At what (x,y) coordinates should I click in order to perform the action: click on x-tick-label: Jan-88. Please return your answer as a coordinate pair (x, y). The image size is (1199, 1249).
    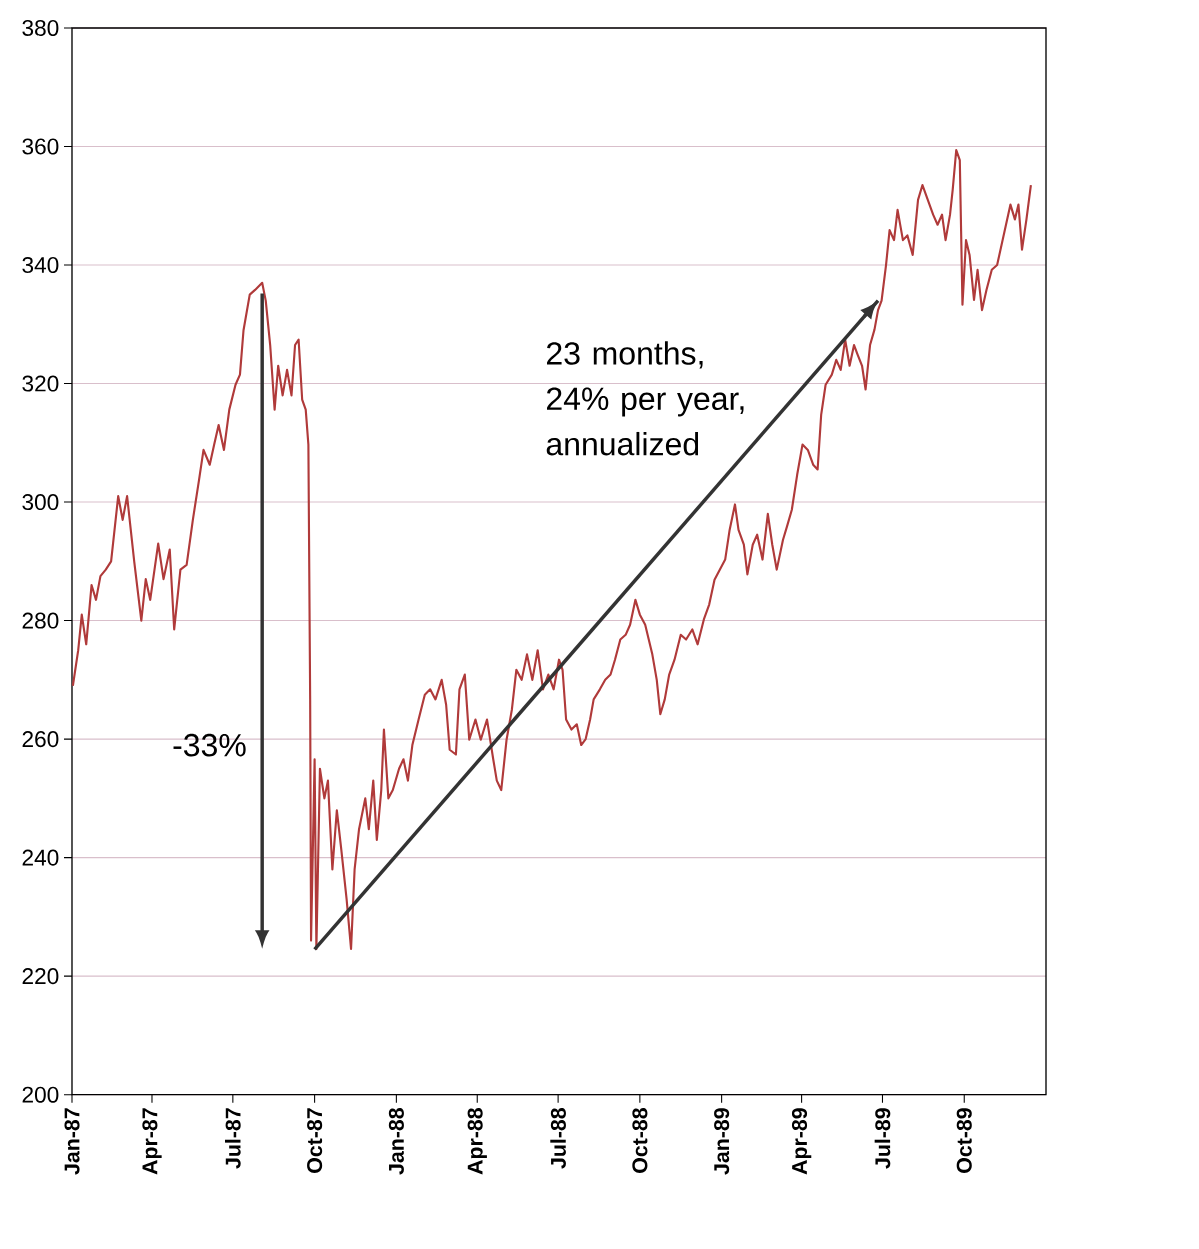
    Looking at the image, I should click on (396, 1141).